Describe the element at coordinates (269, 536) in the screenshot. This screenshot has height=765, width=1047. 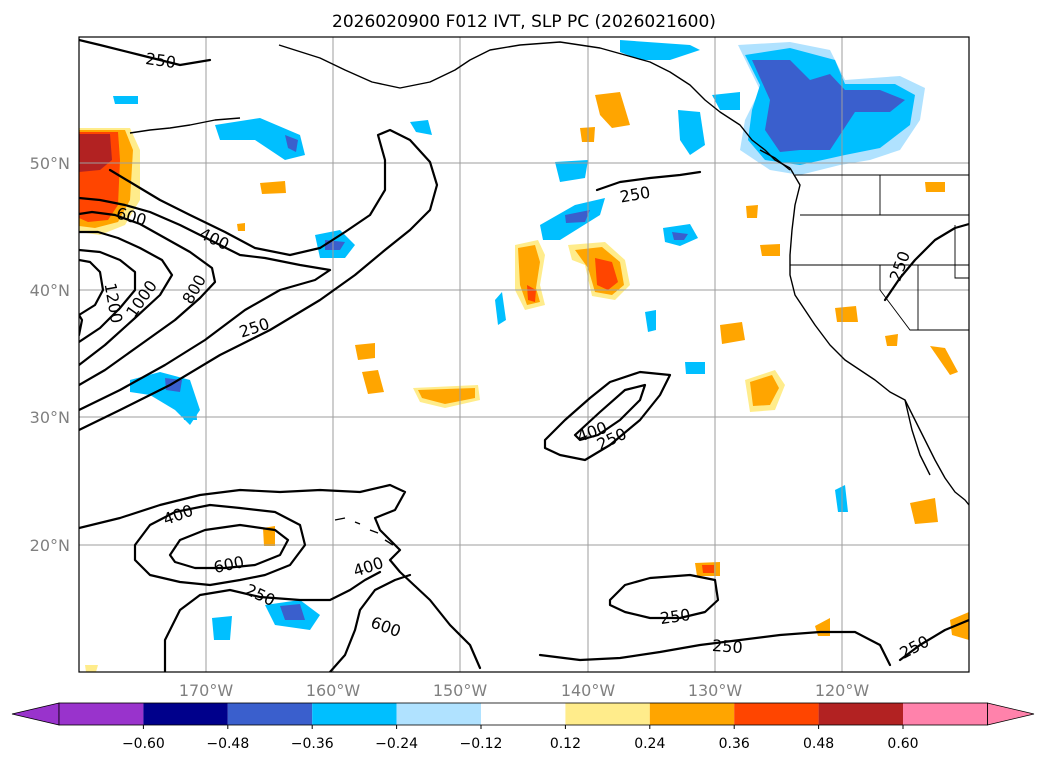
I see `shade-p17` at that location.